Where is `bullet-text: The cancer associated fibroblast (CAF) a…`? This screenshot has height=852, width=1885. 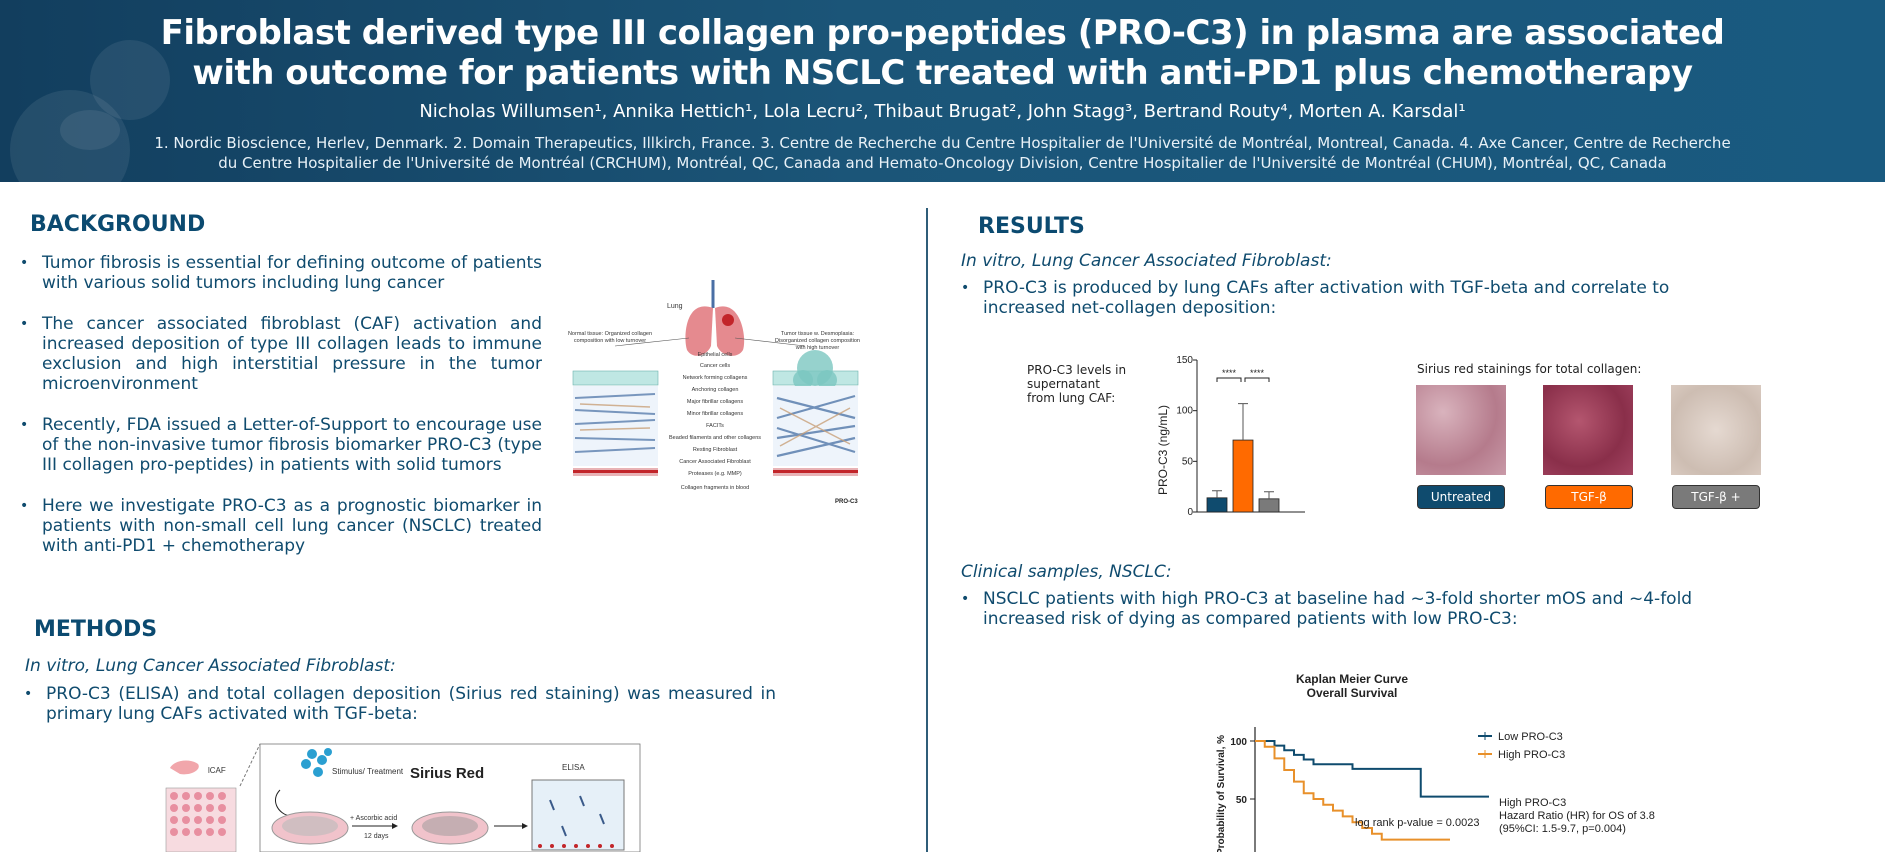
bullet-text: The cancer associated fibroblast (CAF) a… is located at coordinates (292, 354).